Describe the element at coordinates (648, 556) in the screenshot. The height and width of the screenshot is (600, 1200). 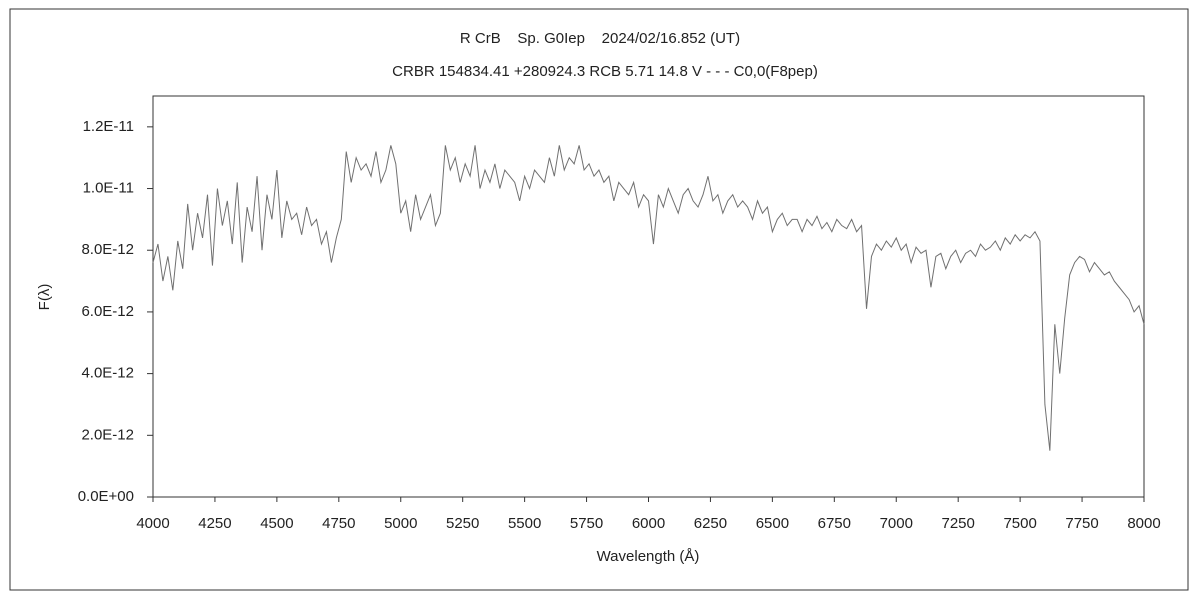
I see `x-axis-label: Wavelength (Å)` at that location.